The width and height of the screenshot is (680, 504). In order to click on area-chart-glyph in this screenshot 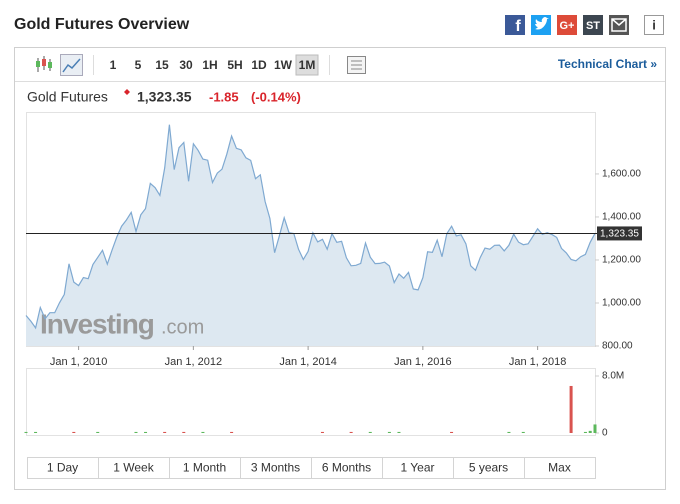, I will do `click(71, 65)`.